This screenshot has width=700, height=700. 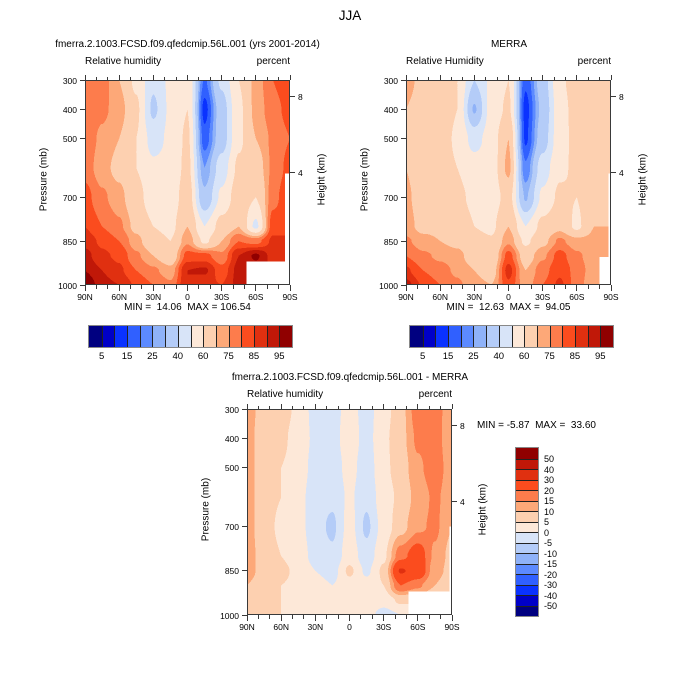 What do you see at coordinates (418, 627) in the screenshot?
I see `lat-tick-label: 60S` at bounding box center [418, 627].